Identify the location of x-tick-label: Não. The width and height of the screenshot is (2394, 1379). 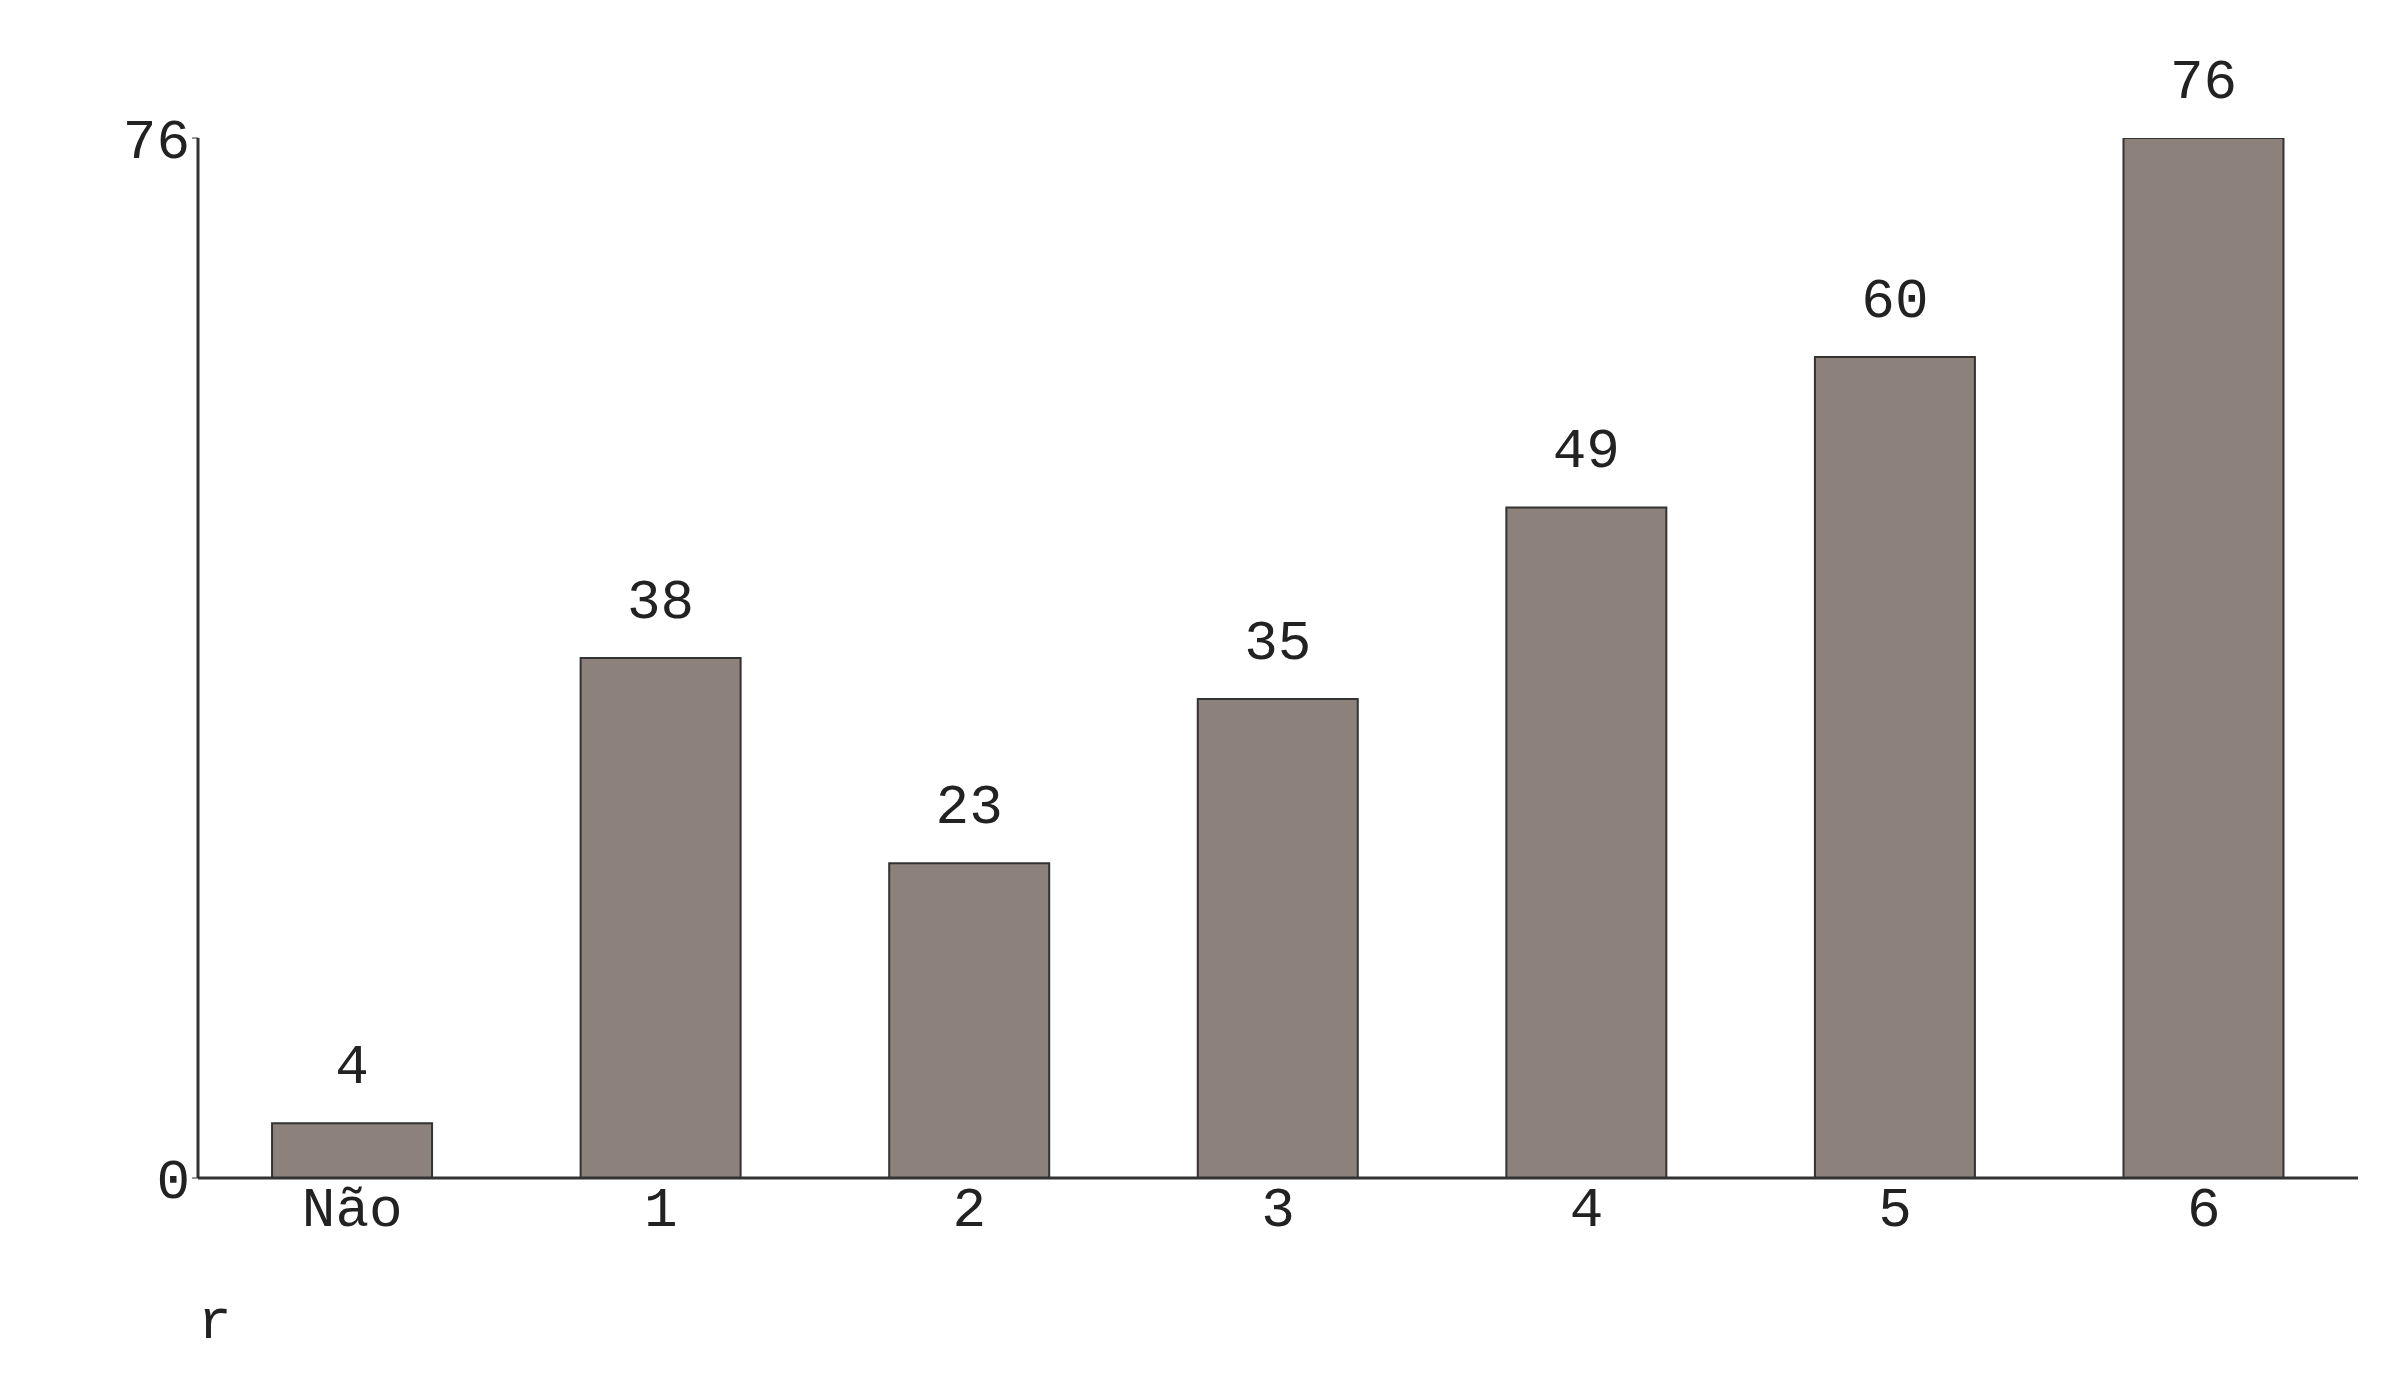
(352, 1210).